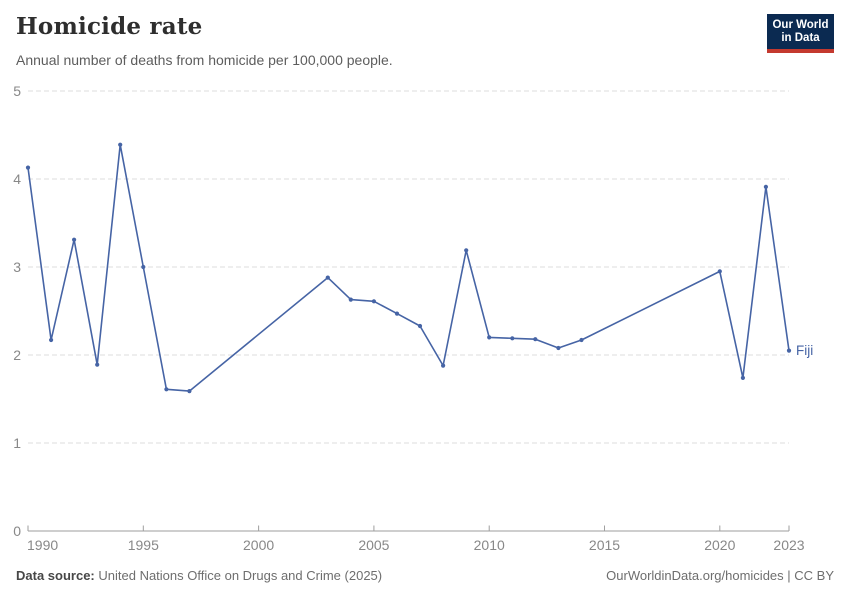 The width and height of the screenshot is (850, 600). Describe the element at coordinates (489, 337) in the screenshot. I see `data-point-2010` at that location.